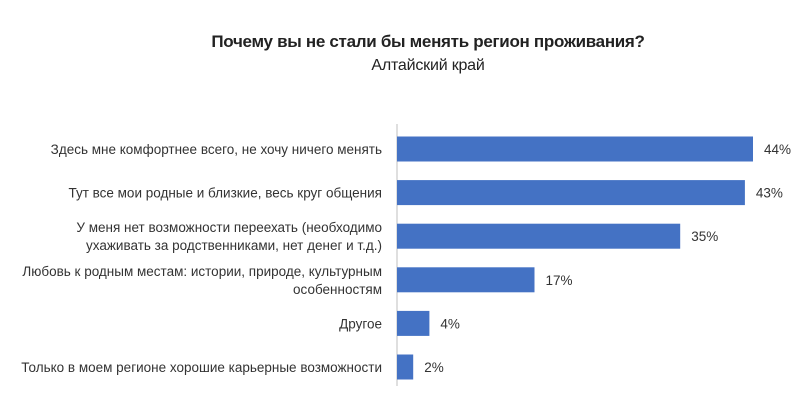  Describe the element at coordinates (434, 367) in the screenshot. I see `value-label-5: 2%` at that location.